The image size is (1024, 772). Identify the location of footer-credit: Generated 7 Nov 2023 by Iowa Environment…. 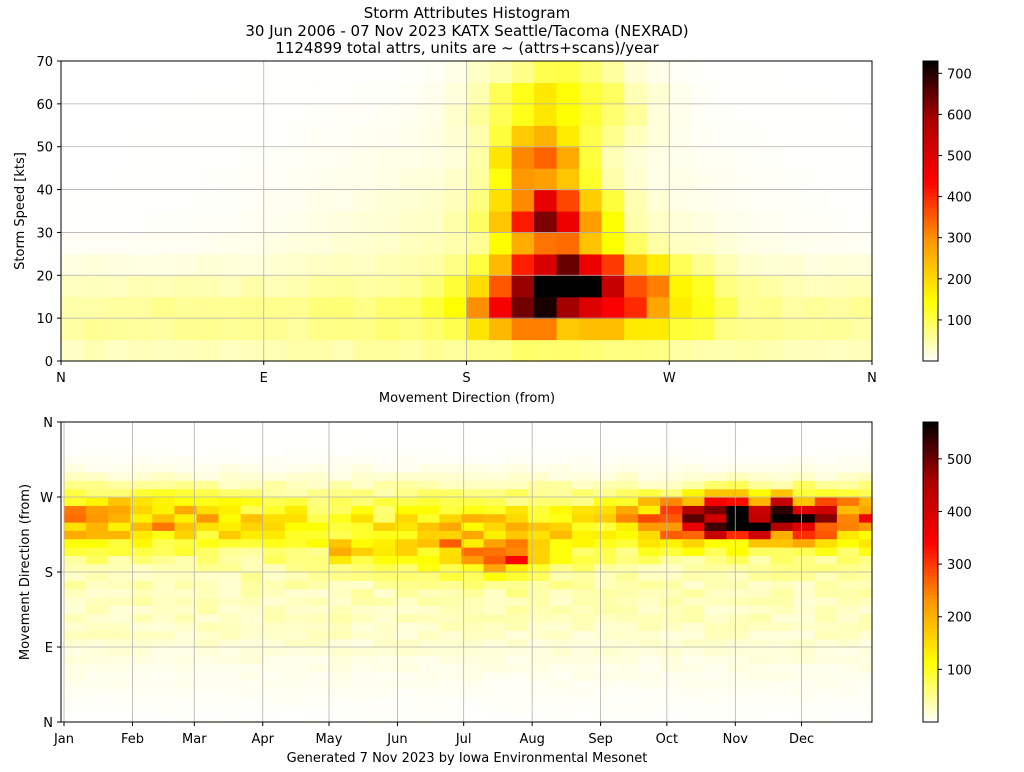
(467, 758).